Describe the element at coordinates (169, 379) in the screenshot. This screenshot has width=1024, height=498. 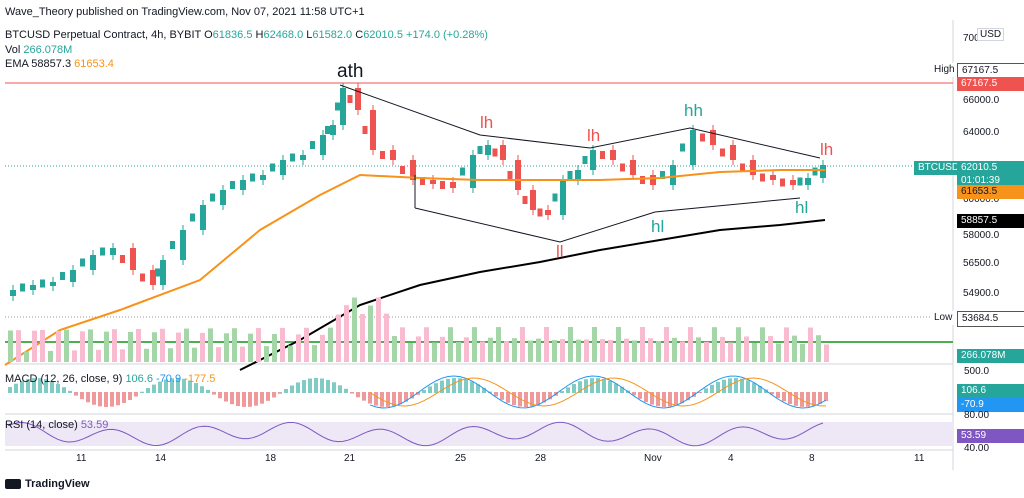
I see `macd-value-2: -70.9` at that location.